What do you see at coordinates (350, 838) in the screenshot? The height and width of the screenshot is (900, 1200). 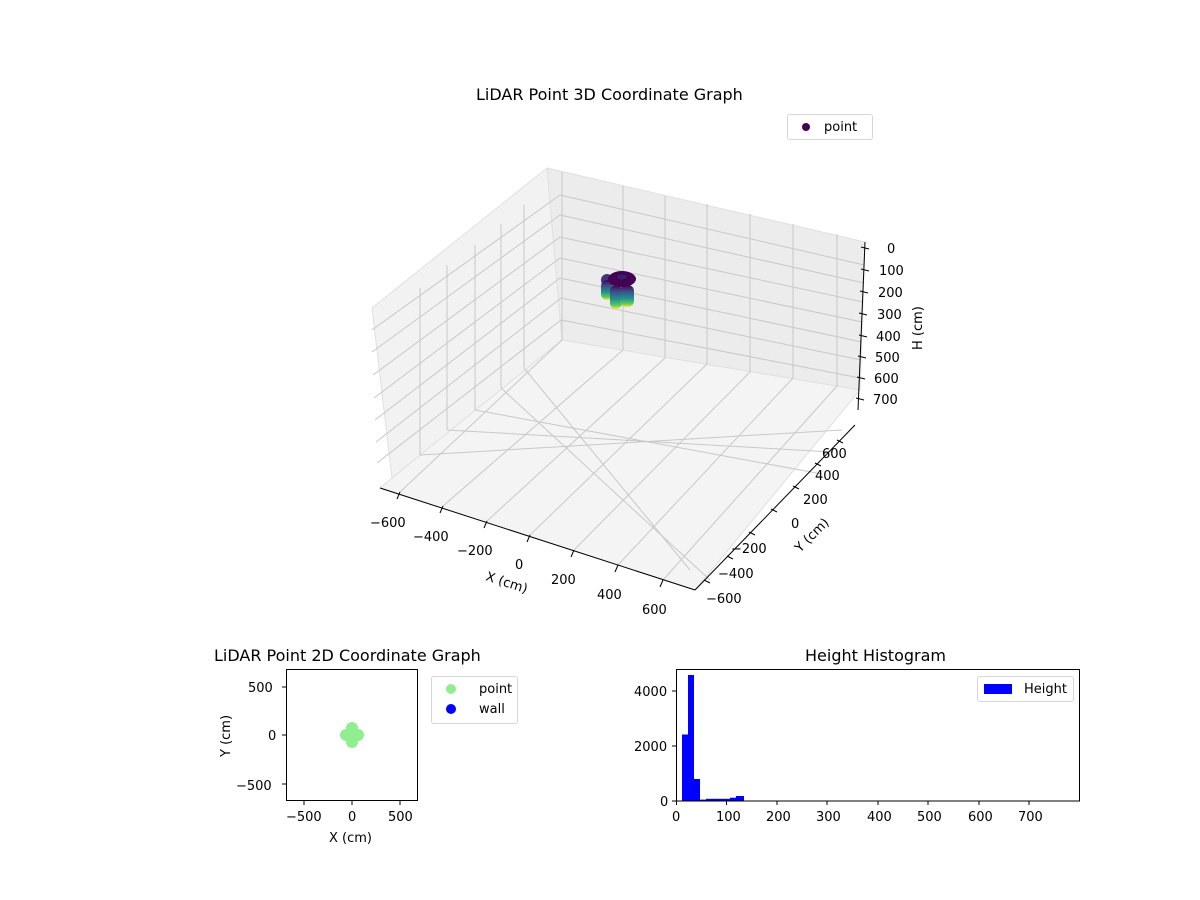 I see `svg-text: X (cm)` at bounding box center [350, 838].